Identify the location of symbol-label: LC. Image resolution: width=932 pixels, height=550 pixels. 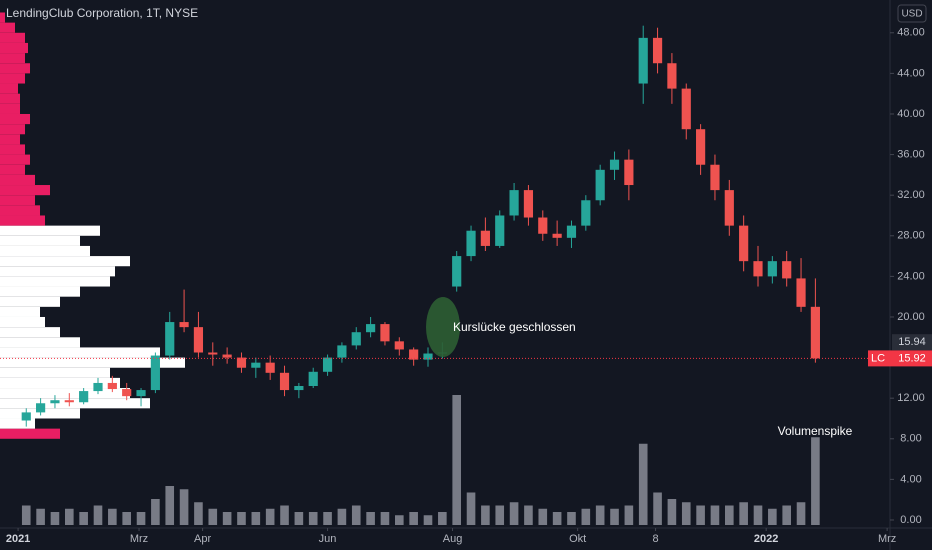
(878, 358).